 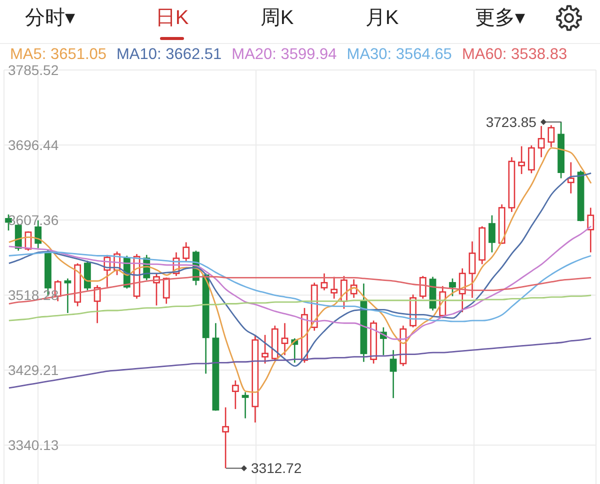 I want to click on text: 分时▾, so click(x=50, y=18).